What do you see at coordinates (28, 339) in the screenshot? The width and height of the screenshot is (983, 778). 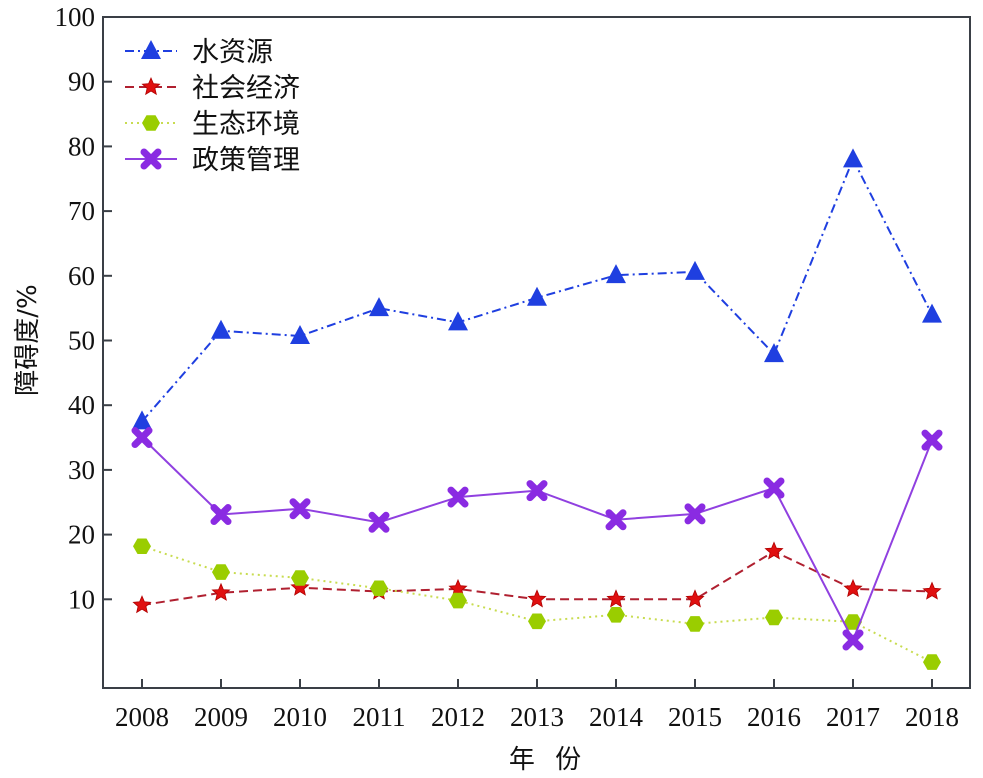 I see `y-axis-title: 障碍度/%` at bounding box center [28, 339].